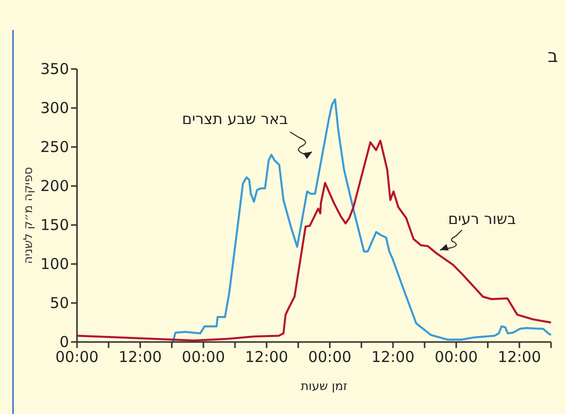  Describe the element at coordinates (54, 69) in the screenshot. I see `y-tick-label: 350` at that location.